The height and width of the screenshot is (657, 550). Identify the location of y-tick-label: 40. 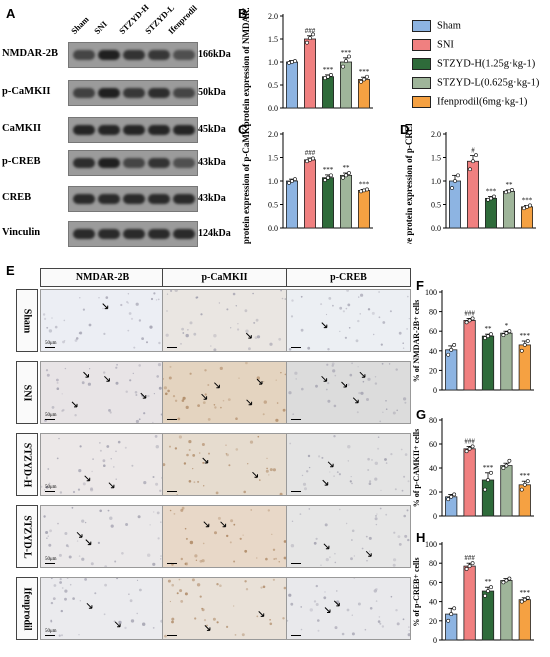
(433, 468).